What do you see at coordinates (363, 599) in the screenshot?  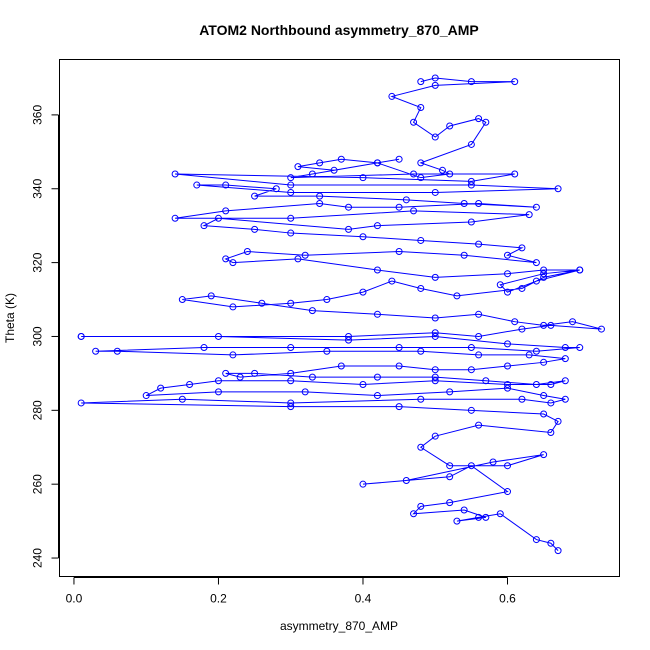 I see `x-tick-label: 0.4` at bounding box center [363, 599].